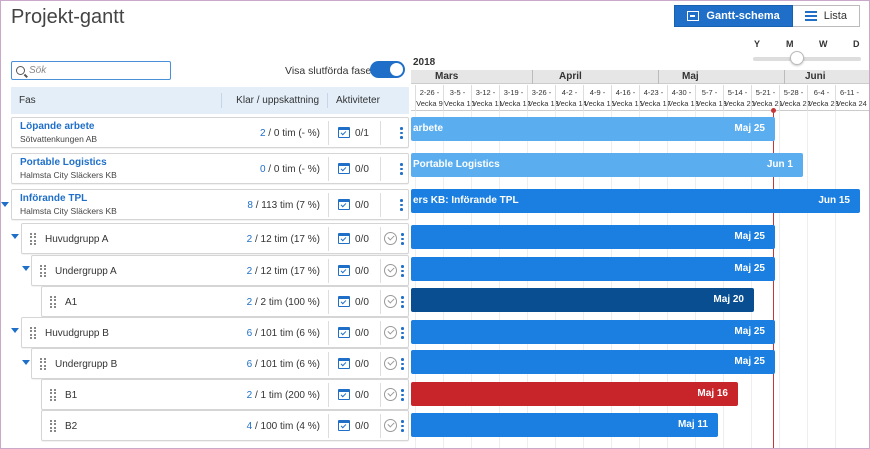 This screenshot has height=449, width=870. Describe the element at coordinates (68, 211) in the screenshot. I see `customer-name: Halmsta City Släckers KB` at that location.